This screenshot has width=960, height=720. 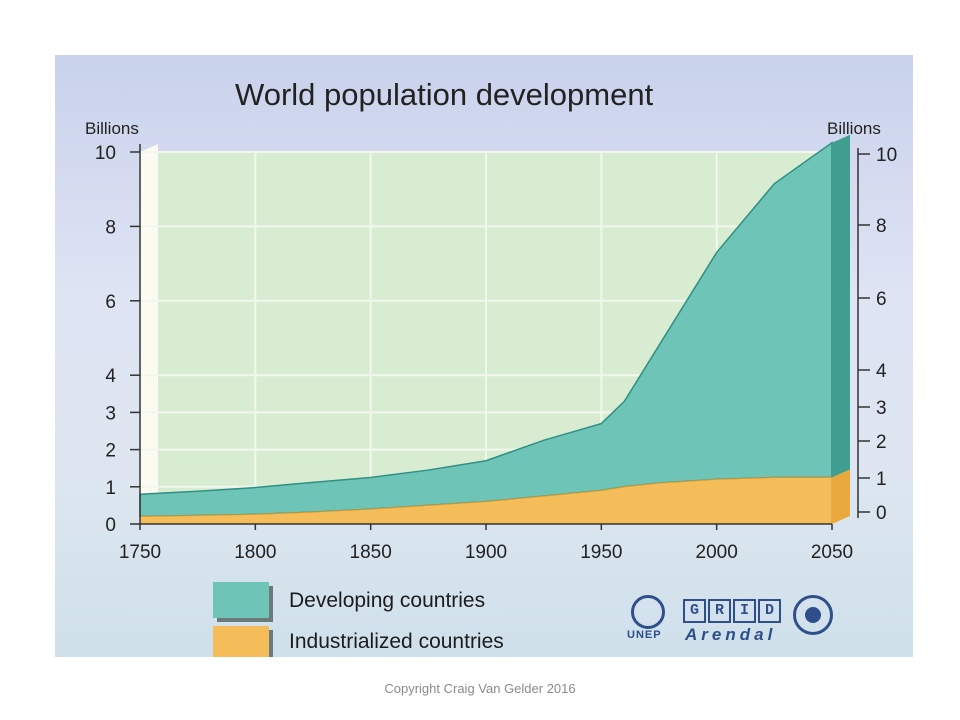 What do you see at coordinates (149, 334) in the screenshot?
I see `plot-side-wall` at bounding box center [149, 334].